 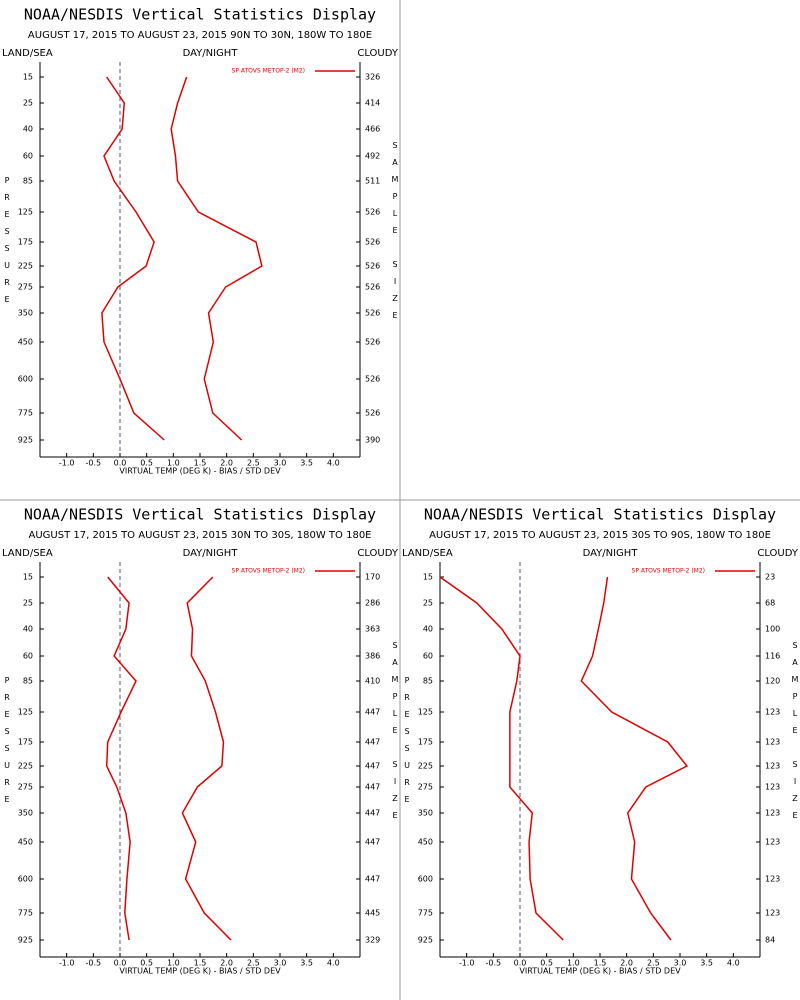 What do you see at coordinates (200, 515) in the screenshot?
I see `chart-title: NOAA/NESDIS Vertical Statistics Display` at bounding box center [200, 515].